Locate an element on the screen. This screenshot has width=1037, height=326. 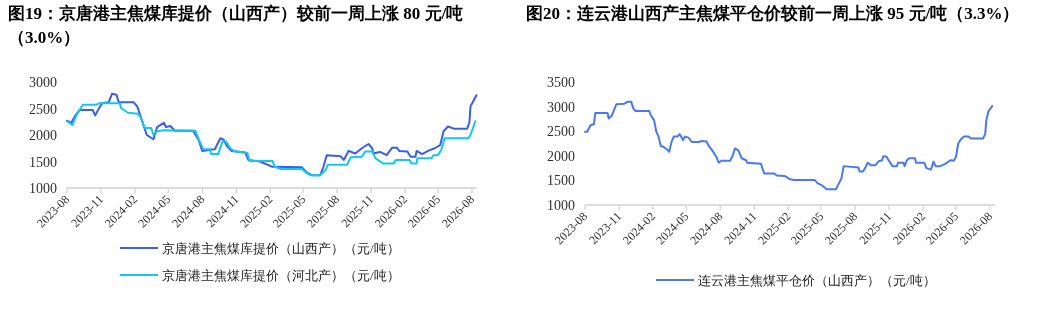
chart-title: 图20：连云港山西产主焦煤平仓价较前一周上涨 95 元/吨（3.3%） is located at coordinates (773, 14).